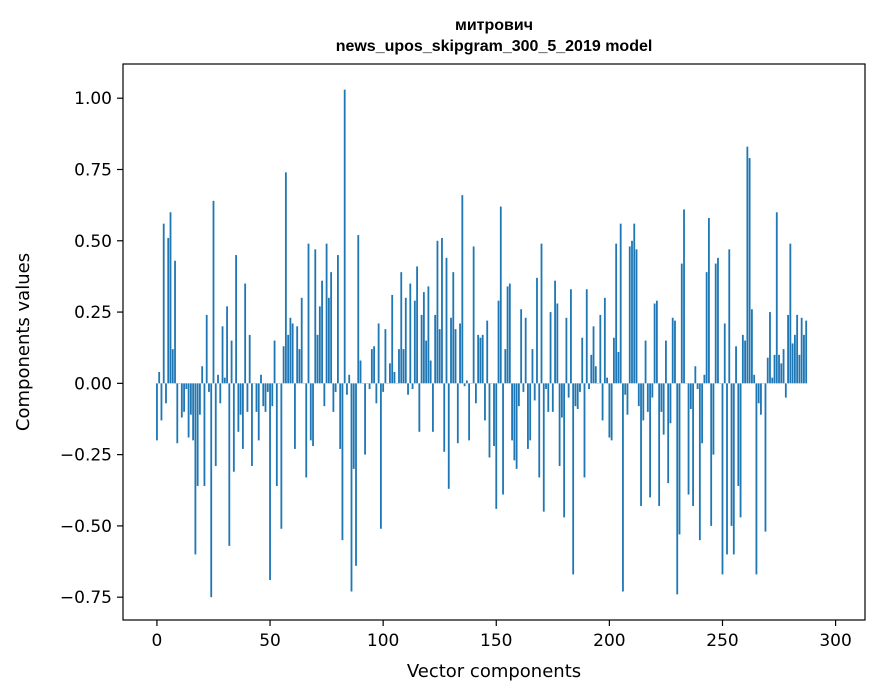  I want to click on chart-title-line2: news_upos_skipgram_300_5_2019 model, so click(494, 46).